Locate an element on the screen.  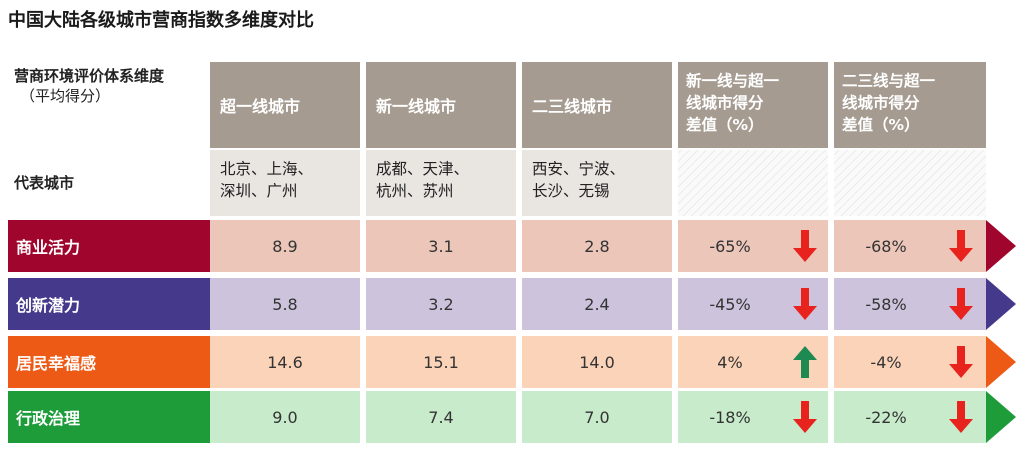
diff-cell: -58% is located at coordinates (910, 304).